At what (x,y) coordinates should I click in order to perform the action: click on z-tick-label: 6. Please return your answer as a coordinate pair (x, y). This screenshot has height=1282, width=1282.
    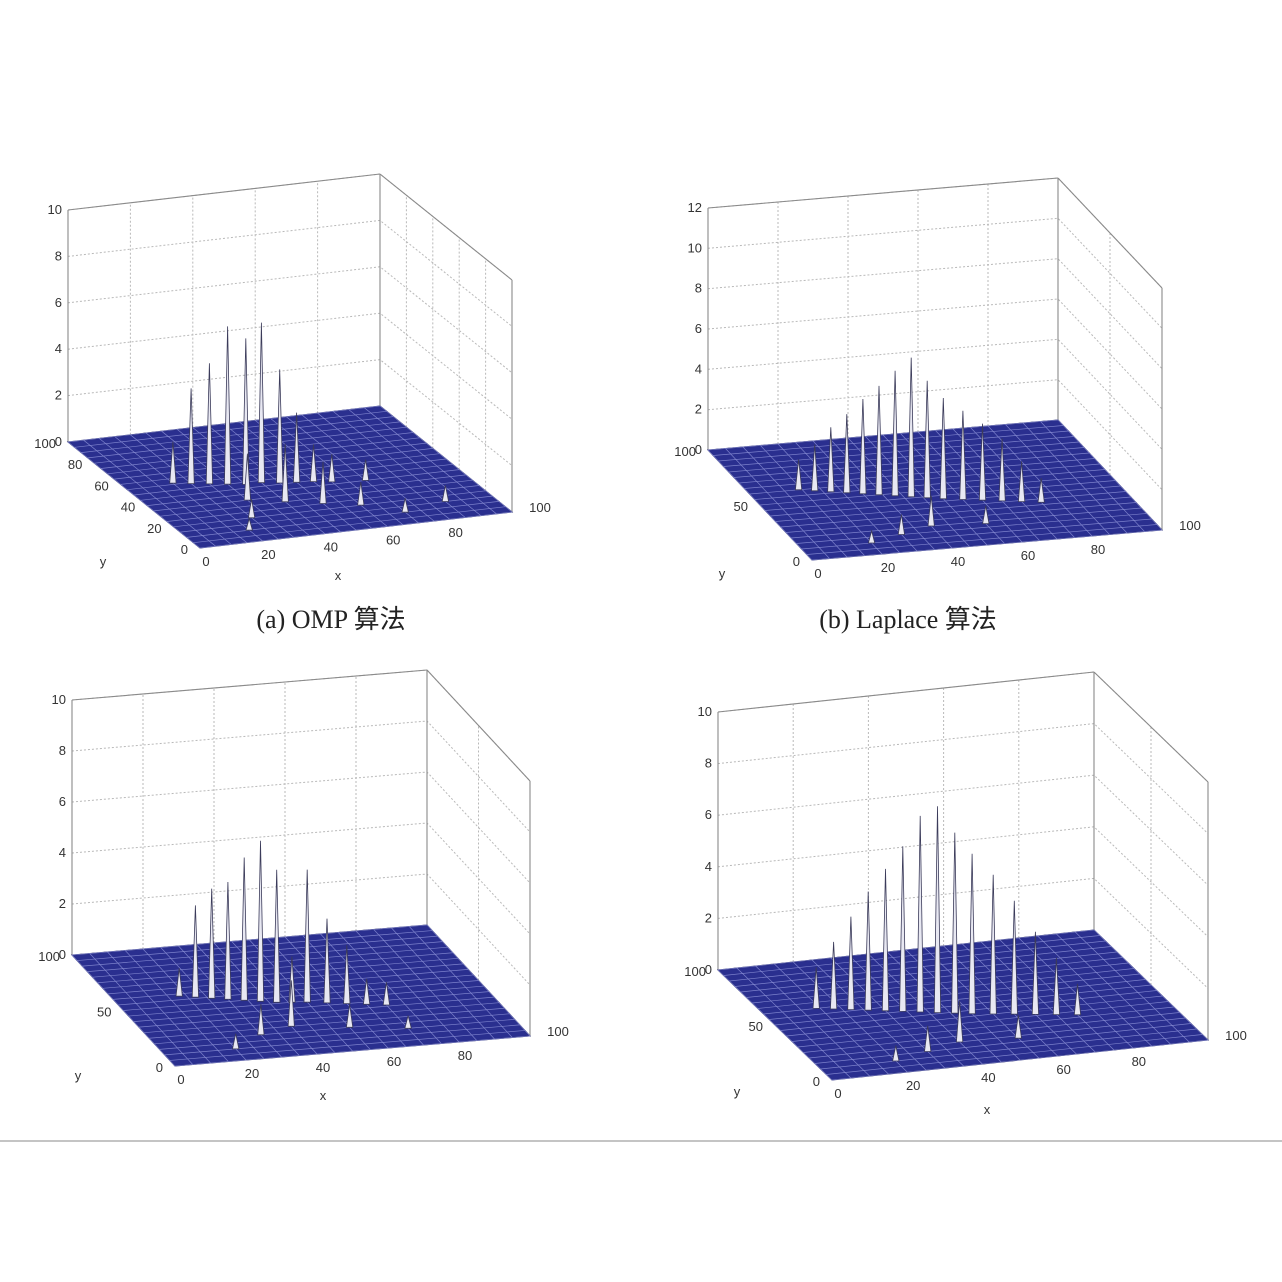
    Looking at the image, I should click on (58, 302).